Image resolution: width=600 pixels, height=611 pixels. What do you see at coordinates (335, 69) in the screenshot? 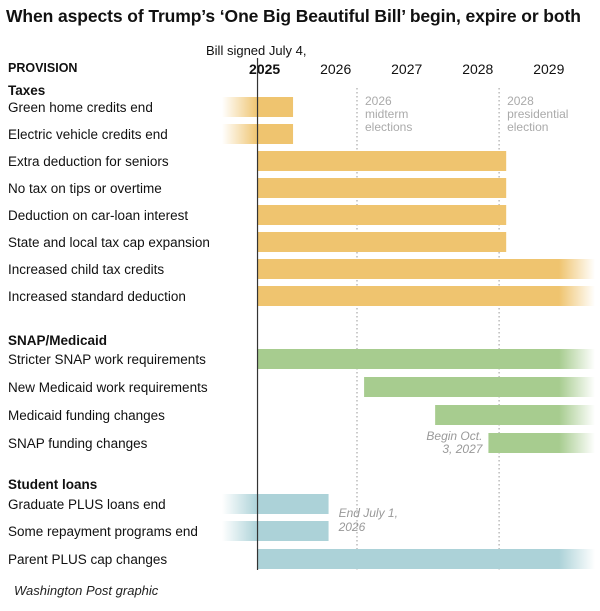
I see `year-label: 2026` at bounding box center [335, 69].